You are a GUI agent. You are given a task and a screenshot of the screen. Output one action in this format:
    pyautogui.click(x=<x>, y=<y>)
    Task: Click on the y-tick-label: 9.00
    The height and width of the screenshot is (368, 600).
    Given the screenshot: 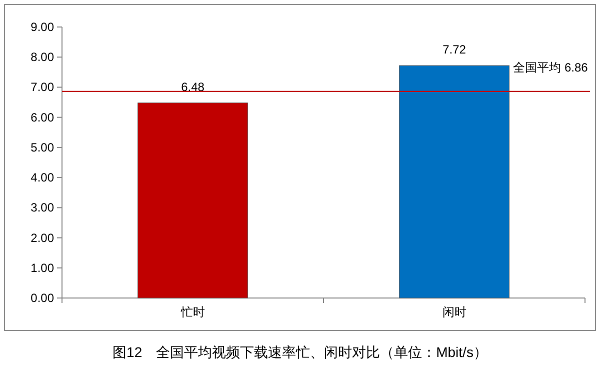 What is the action you would take?
    pyautogui.click(x=42, y=27)
    